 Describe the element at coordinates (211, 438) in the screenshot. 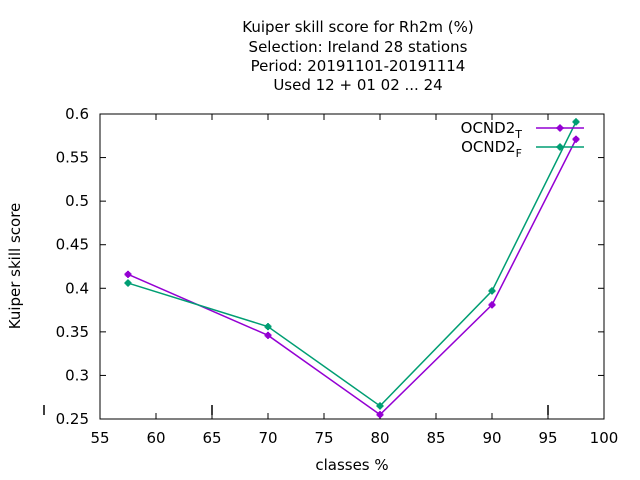

I see `x-tick-label: 65` at that location.